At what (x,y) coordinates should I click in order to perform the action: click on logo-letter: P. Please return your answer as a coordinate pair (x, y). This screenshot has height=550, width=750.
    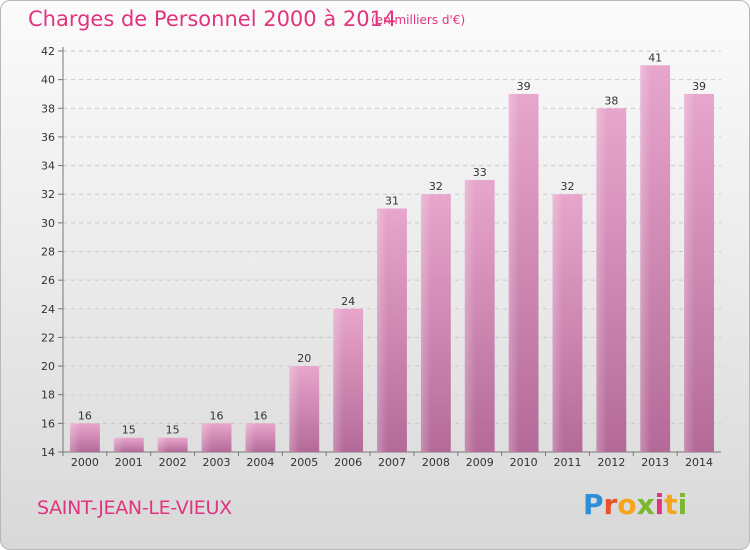
    Looking at the image, I should click on (593, 504).